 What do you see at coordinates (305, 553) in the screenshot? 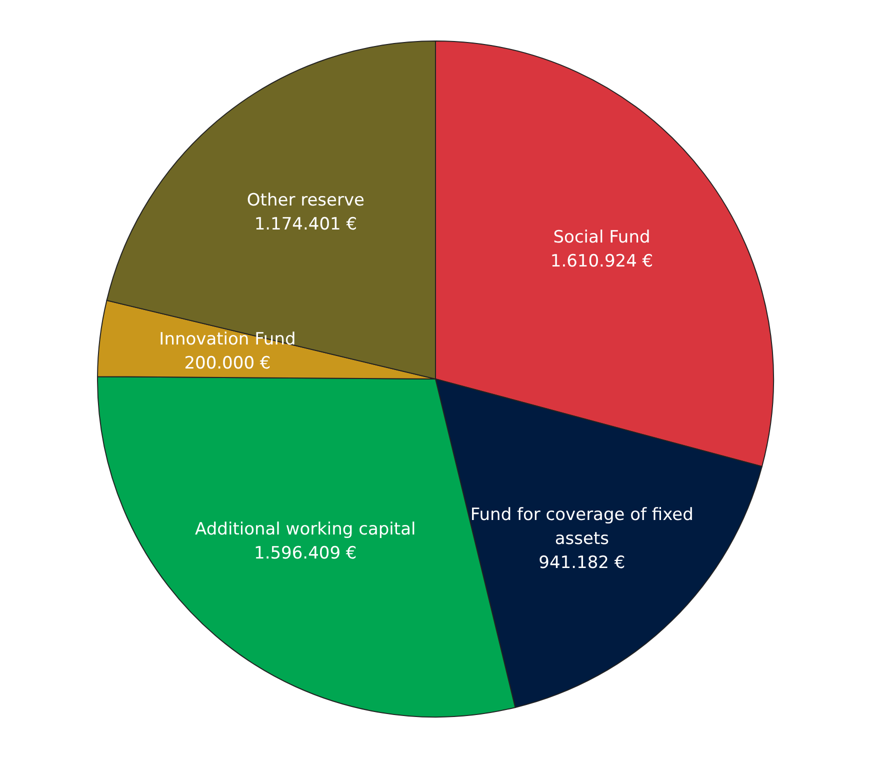
I see `data-label: 1.596.409 €` at bounding box center [305, 553].